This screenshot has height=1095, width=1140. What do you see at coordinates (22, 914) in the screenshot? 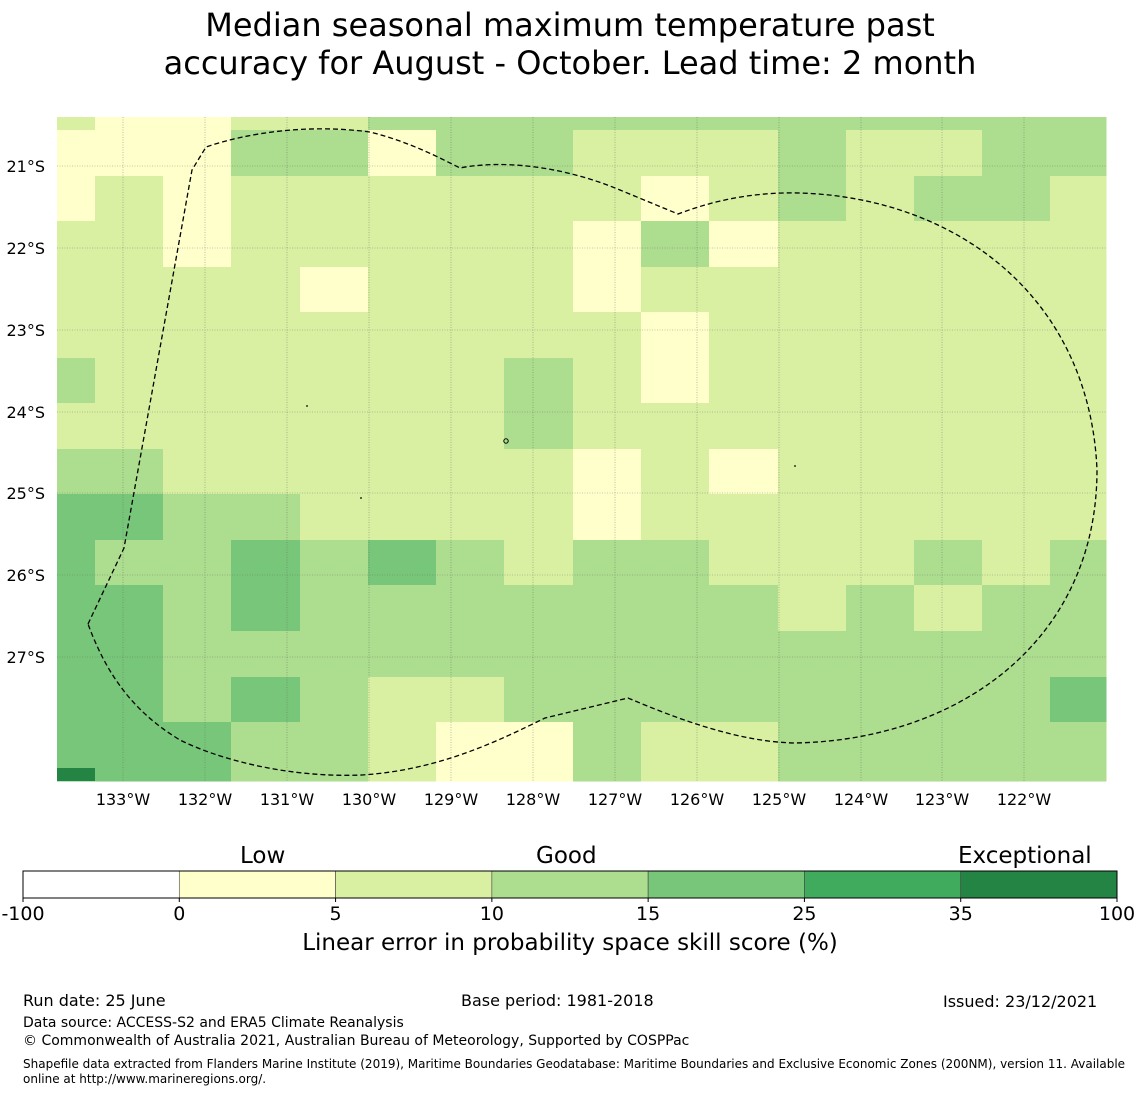
I see `colorbar-tick-label: -100` at bounding box center [22, 914].